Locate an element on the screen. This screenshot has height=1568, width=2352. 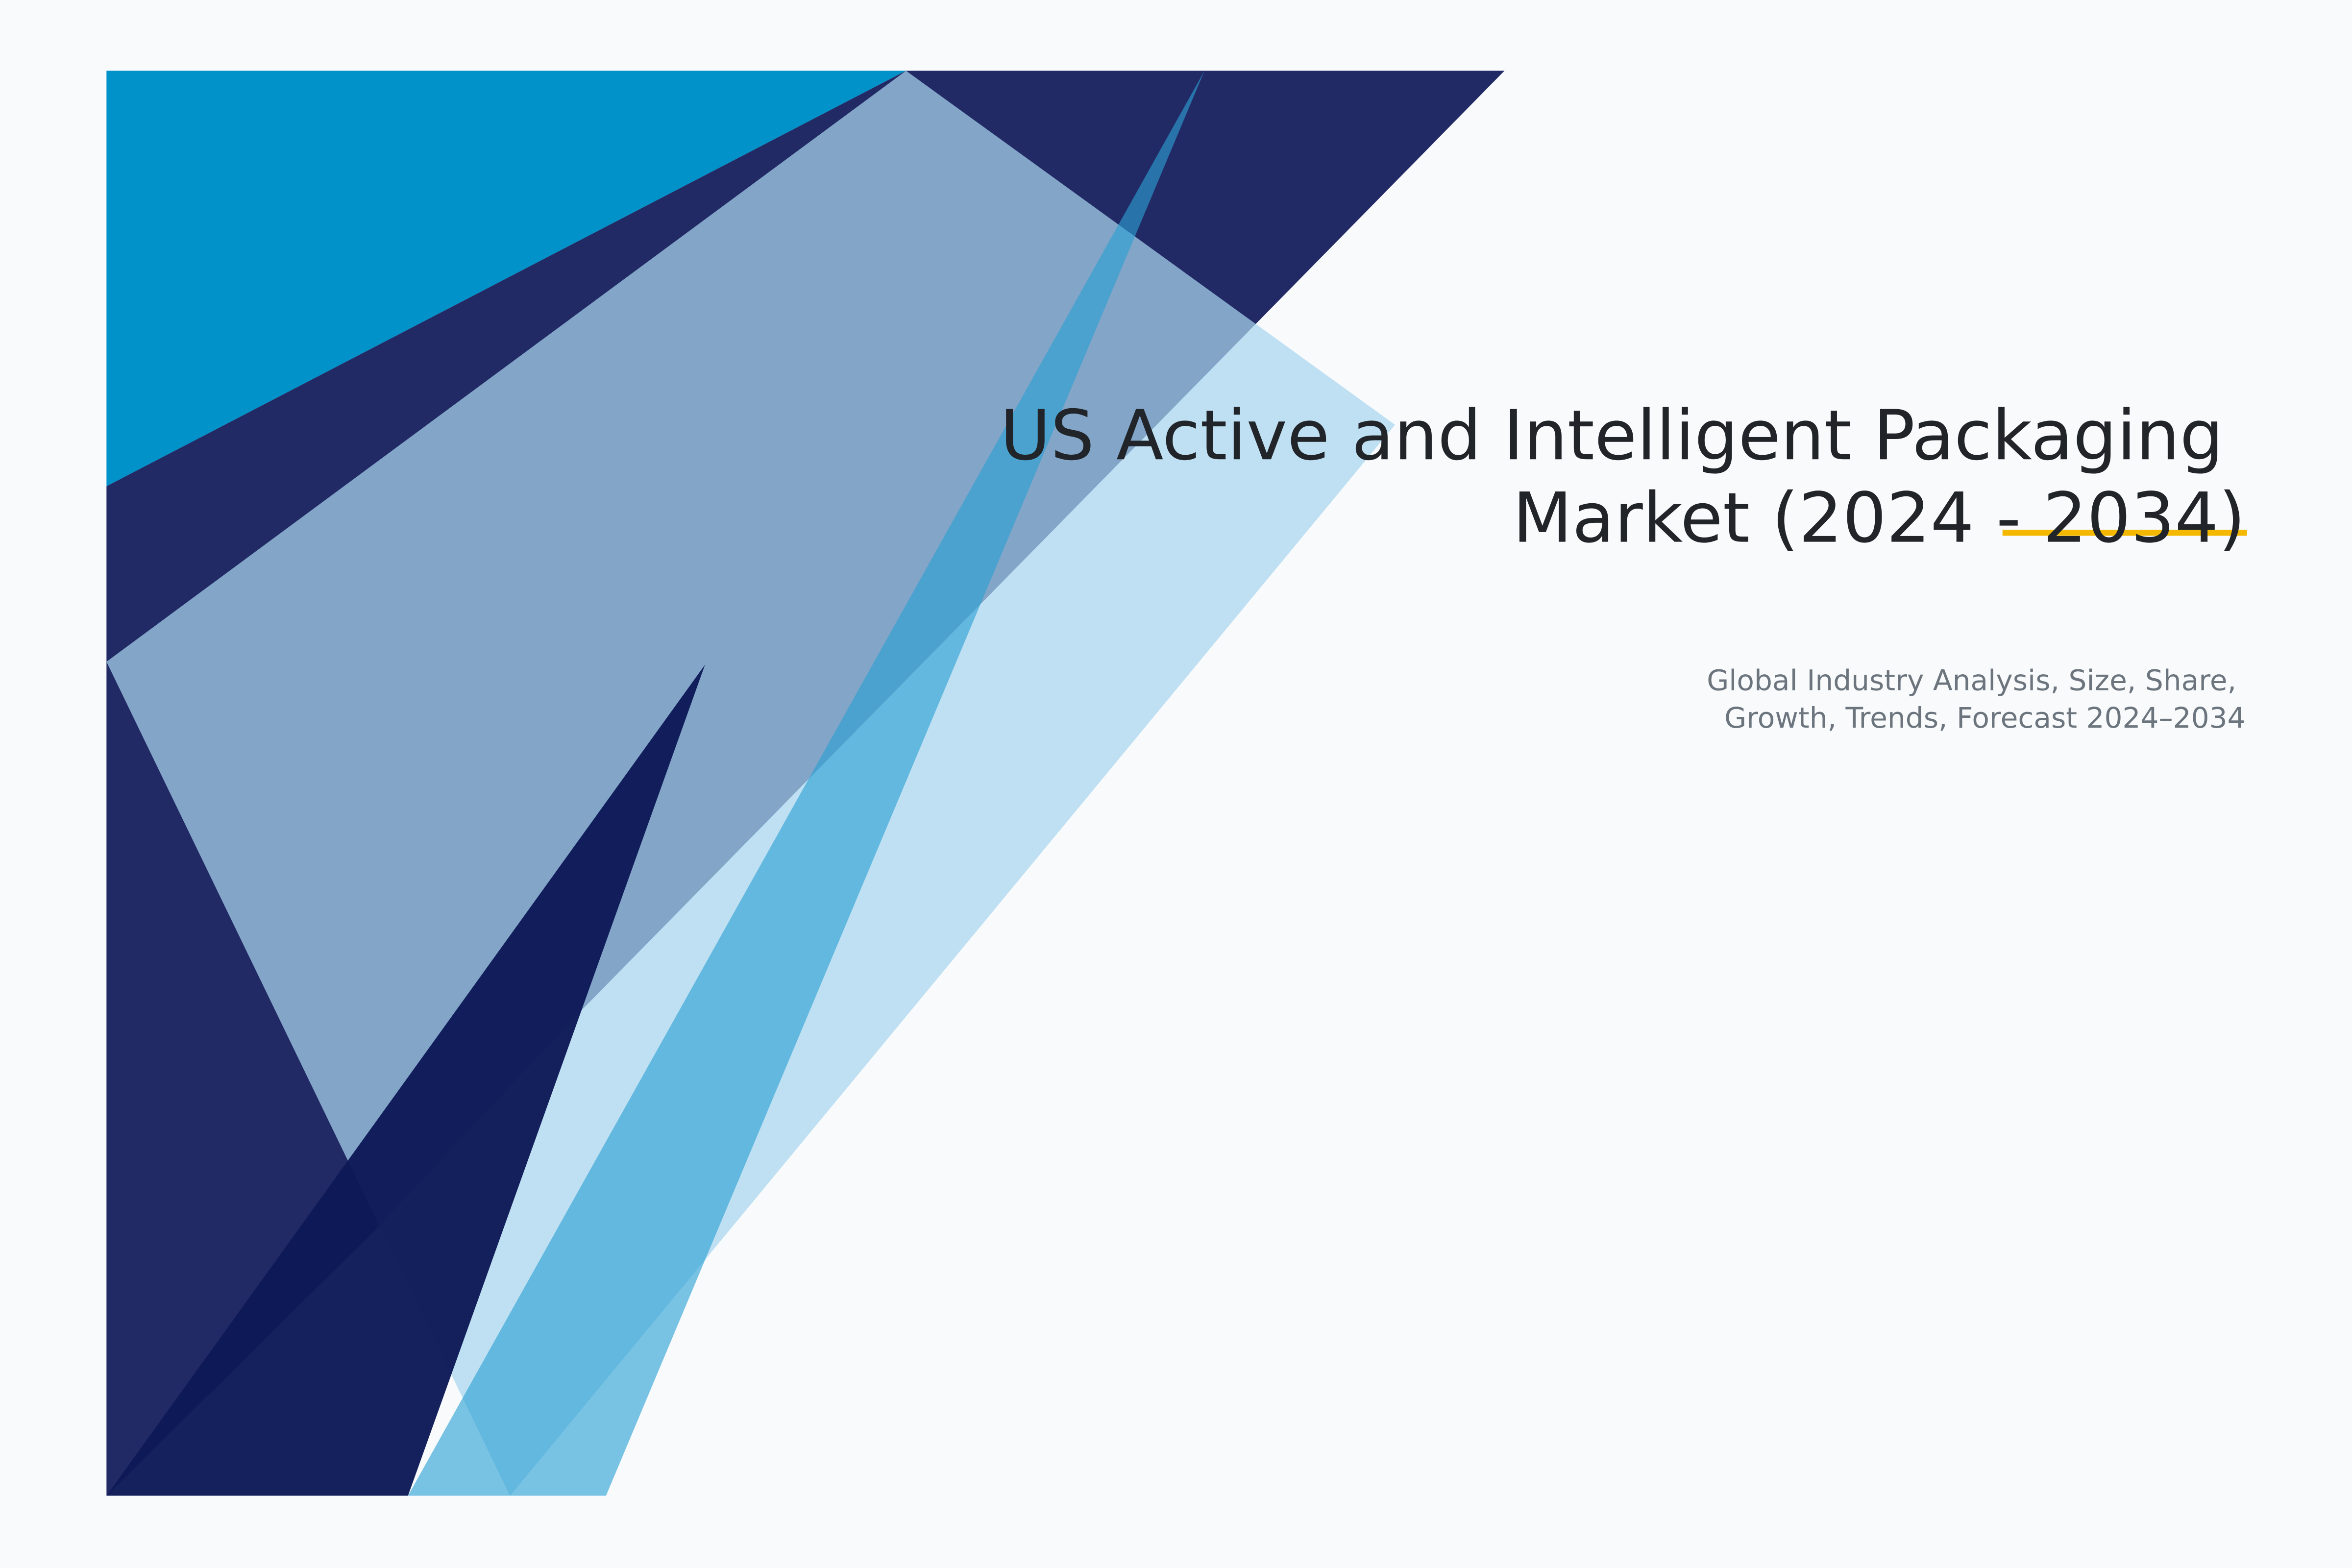
subtitle-line-1: Global Industry Analysis, Size, Share, is located at coordinates (1971, 680).